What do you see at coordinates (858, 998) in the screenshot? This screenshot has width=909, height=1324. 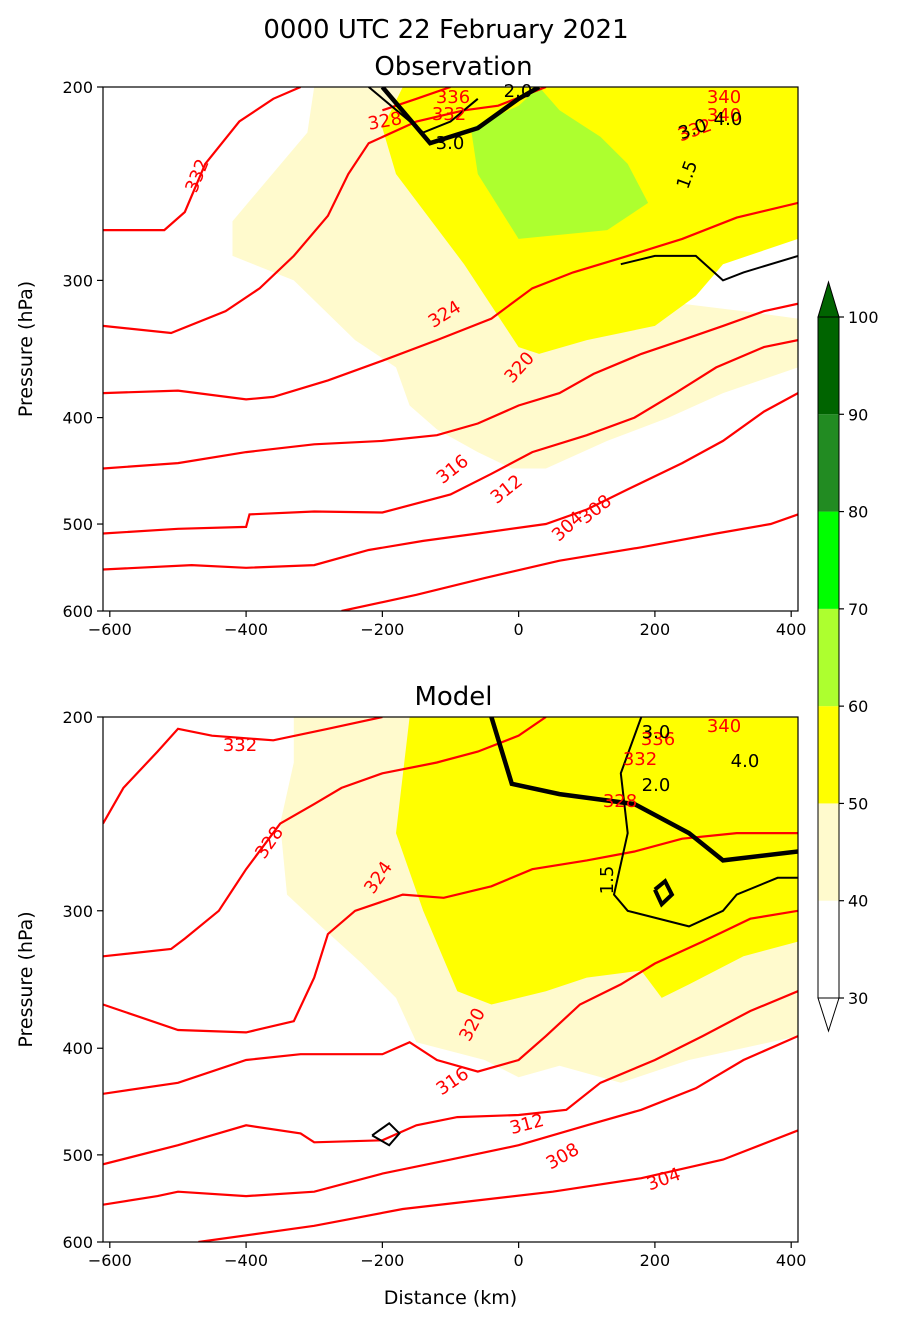 I see `colorbar-tick-label: 30` at bounding box center [858, 998].